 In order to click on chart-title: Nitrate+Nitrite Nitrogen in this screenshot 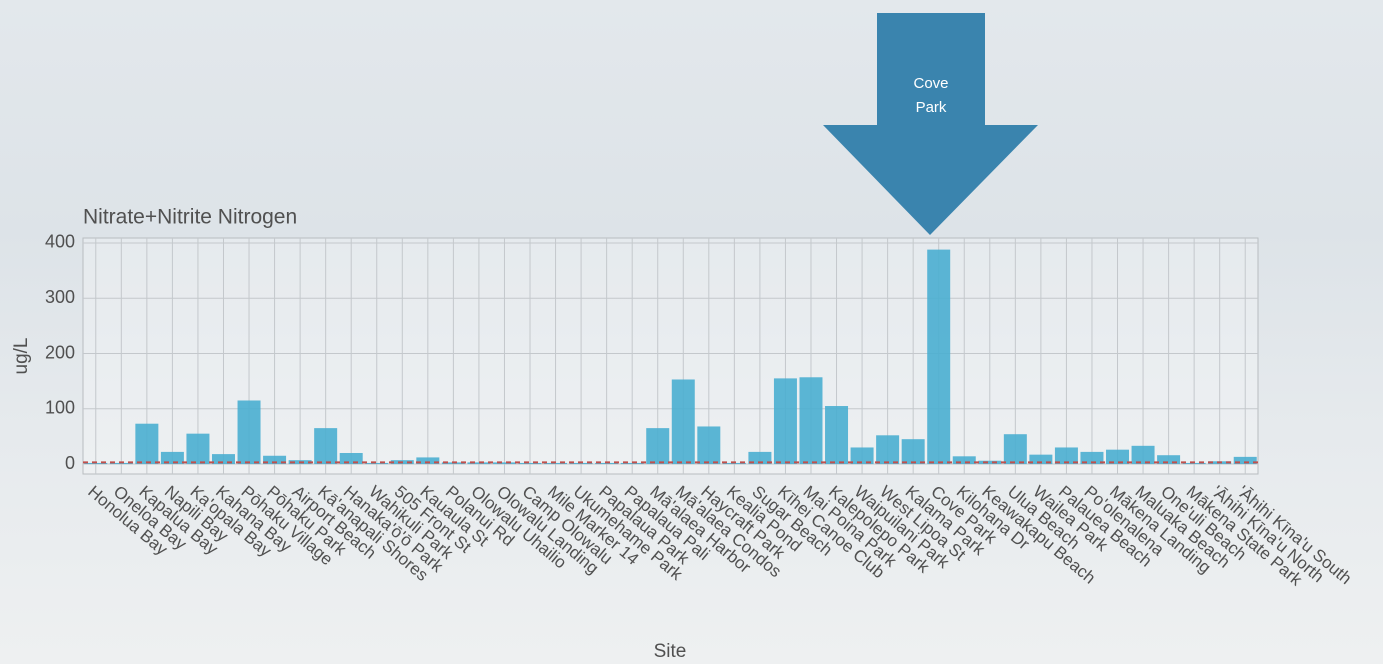, I will do `click(190, 217)`.